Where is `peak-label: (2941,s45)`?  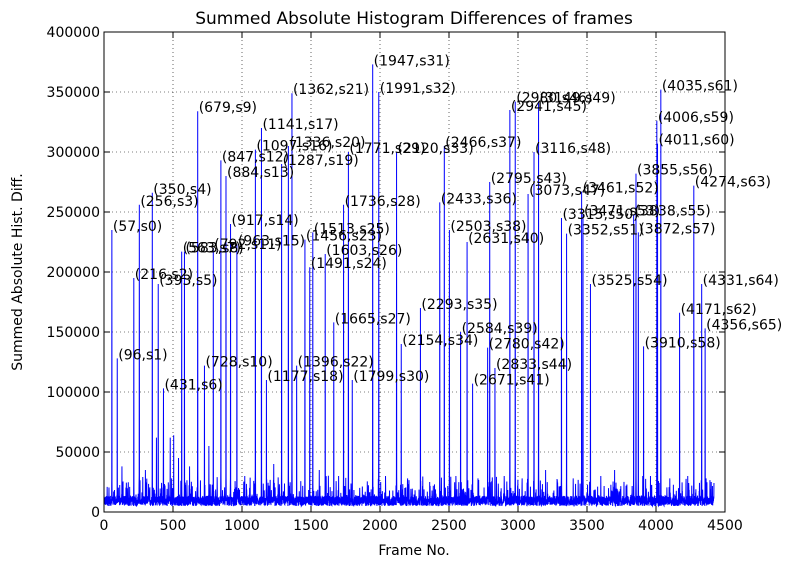
peak-label: (2941,s45) is located at coordinates (549, 107).